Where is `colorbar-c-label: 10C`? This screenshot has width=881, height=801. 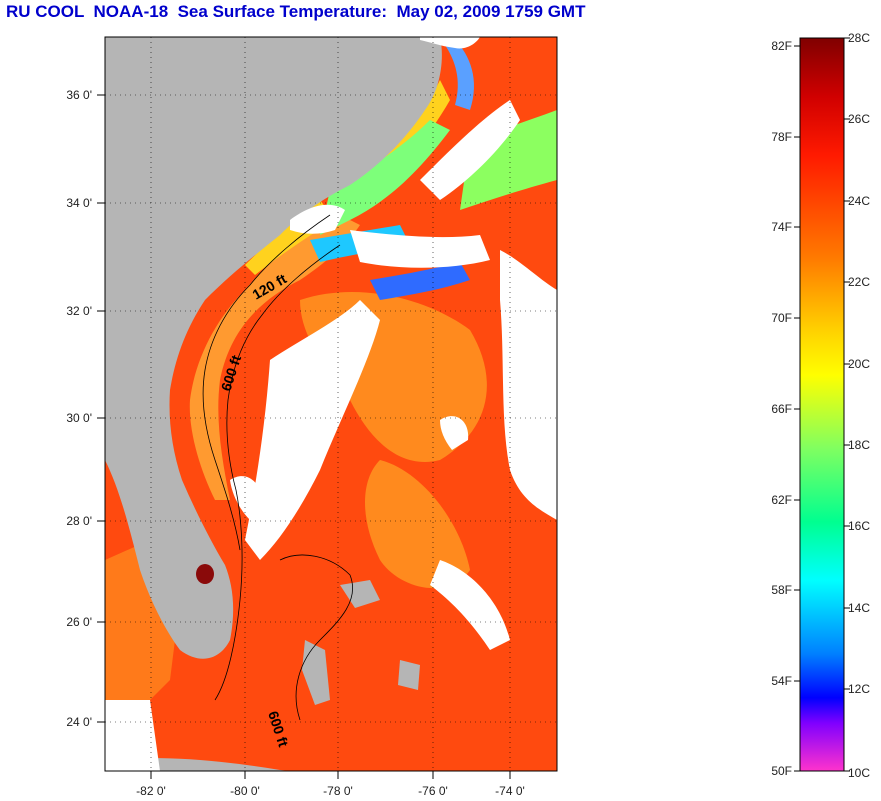 colorbar-c-label: 10C is located at coordinates (859, 773).